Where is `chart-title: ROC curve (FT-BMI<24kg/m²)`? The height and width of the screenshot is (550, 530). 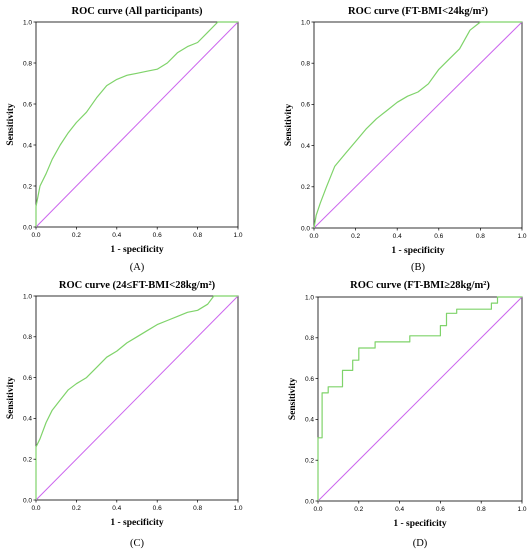
chart-title: ROC curve (FT-BMI<24kg/m²) is located at coordinates (418, 11).